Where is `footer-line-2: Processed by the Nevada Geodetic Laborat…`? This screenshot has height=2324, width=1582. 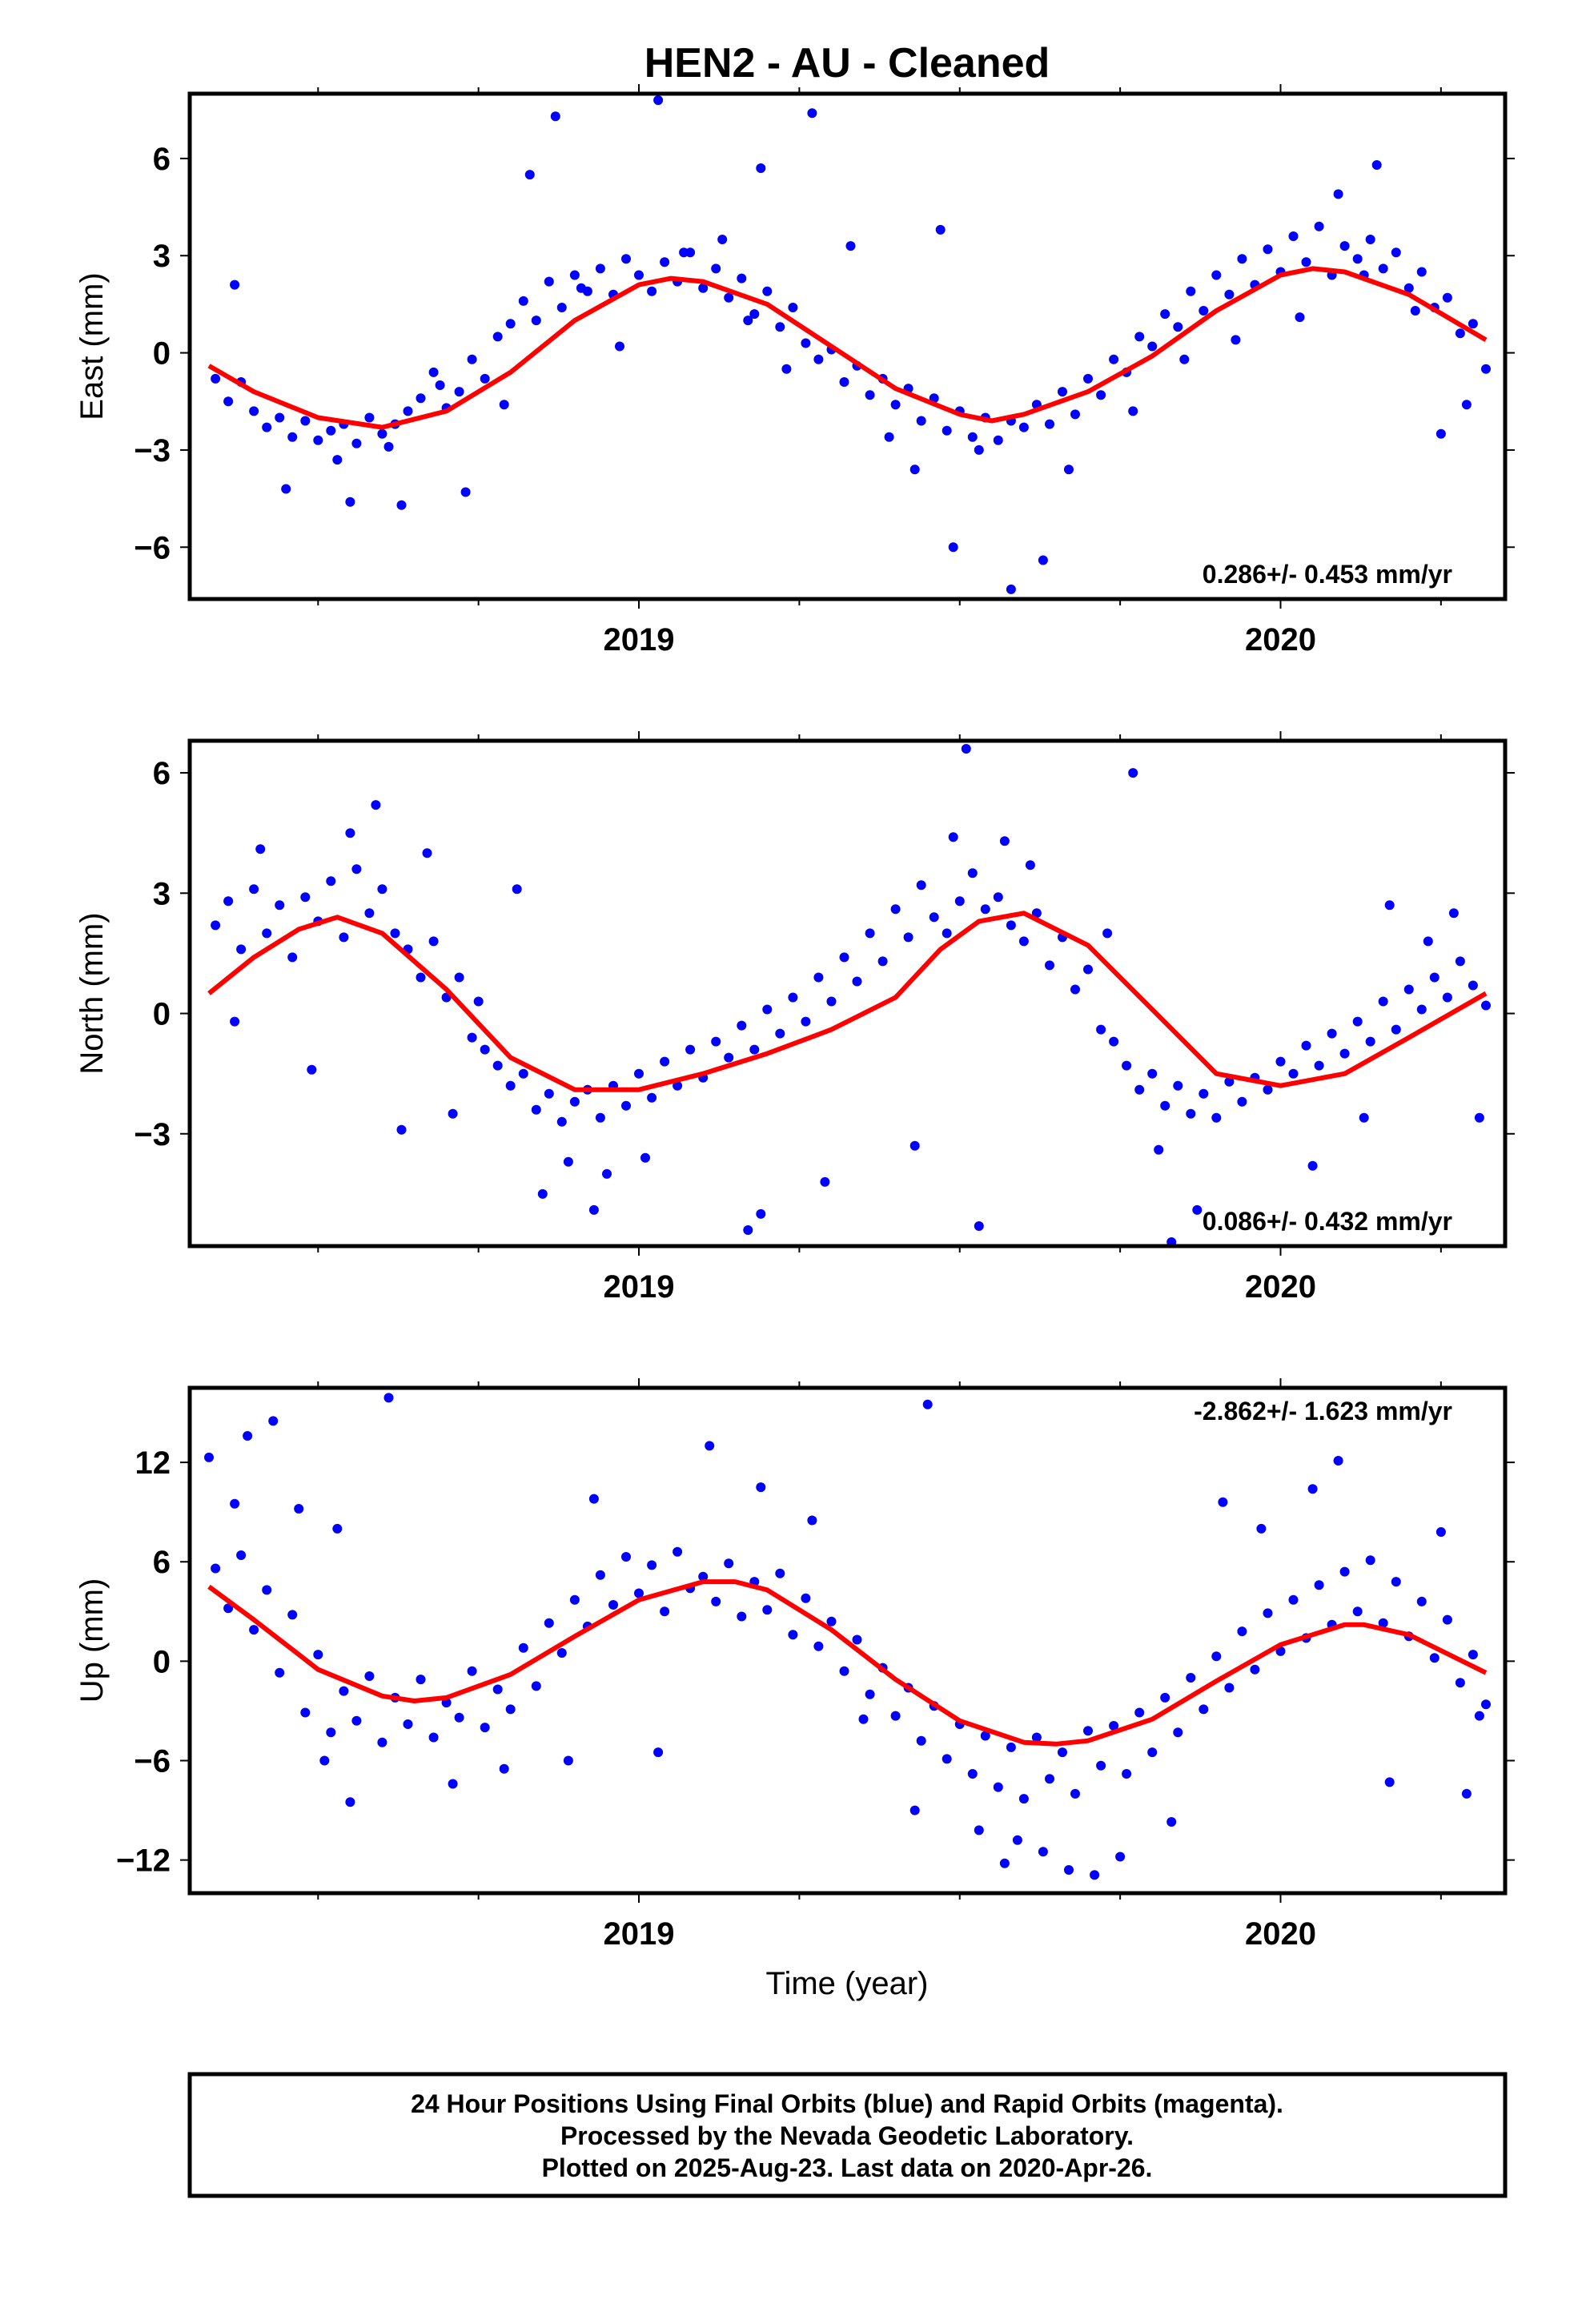
footer-line-2: Processed by the Nevada Geodetic Laborat… is located at coordinates (847, 2135).